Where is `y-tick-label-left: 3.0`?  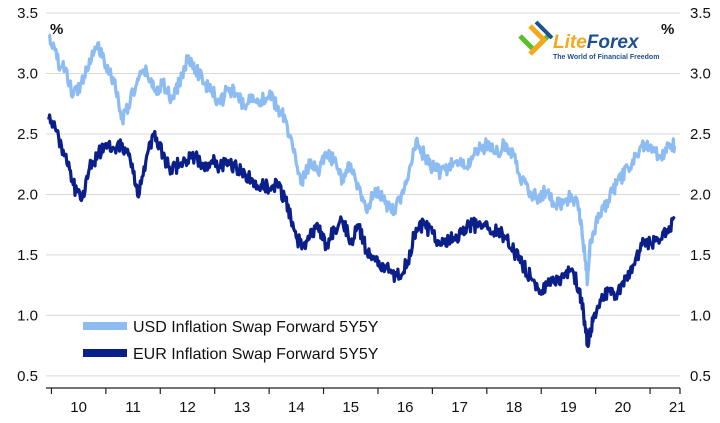
y-tick-label-left: 3.0 is located at coordinates (27, 73).